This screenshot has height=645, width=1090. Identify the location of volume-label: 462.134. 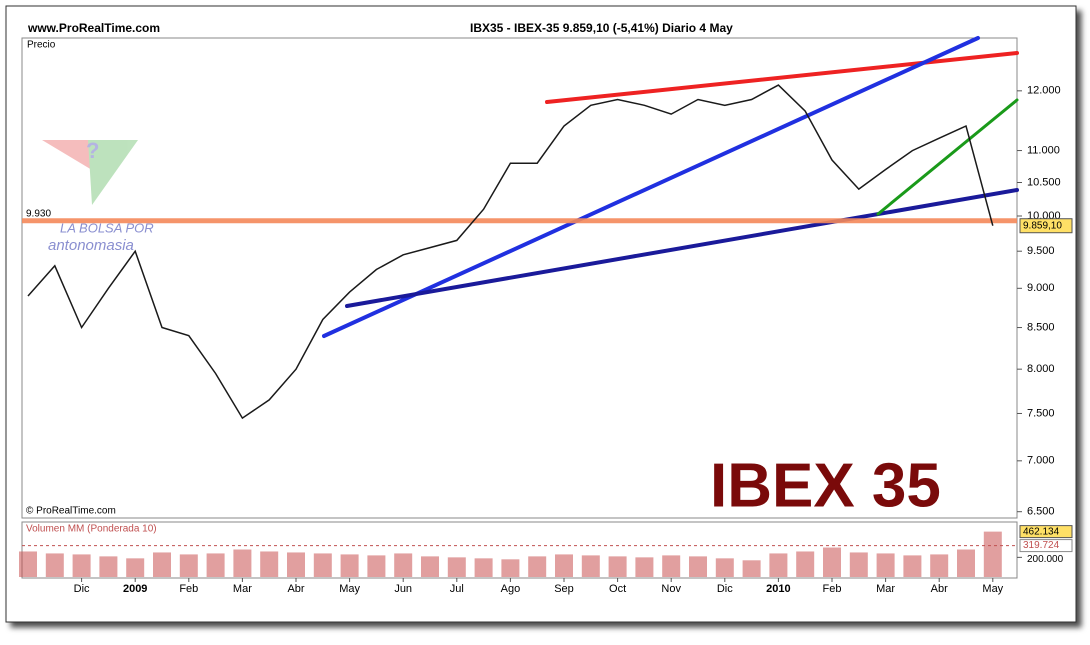
(1041, 531).